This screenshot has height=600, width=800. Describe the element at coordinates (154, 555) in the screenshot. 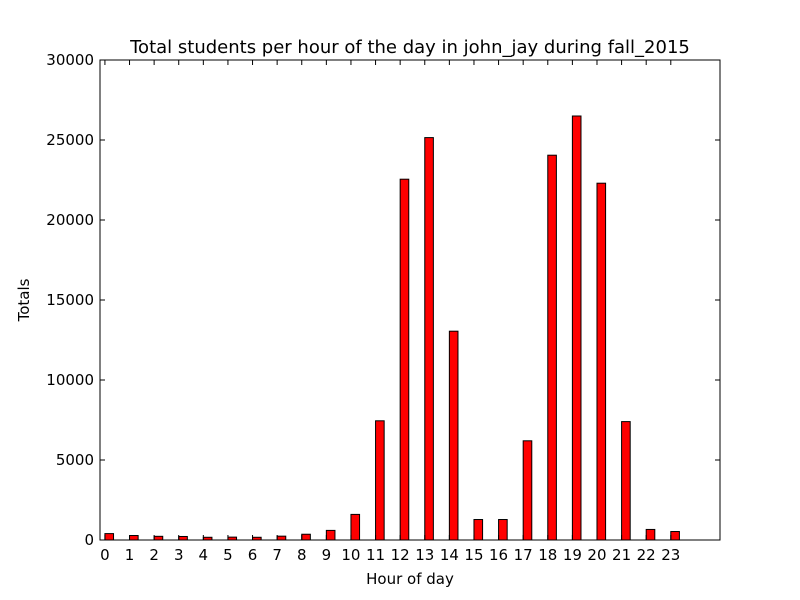

I see `x-tick-label: 2` at that location.